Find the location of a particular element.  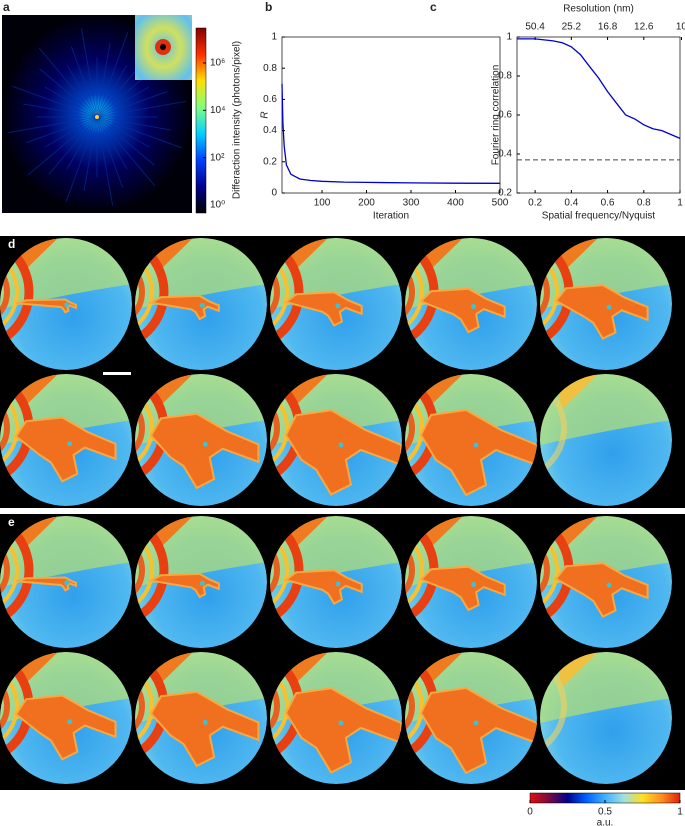

x-tick-label: 0.4 is located at coordinates (571, 203).